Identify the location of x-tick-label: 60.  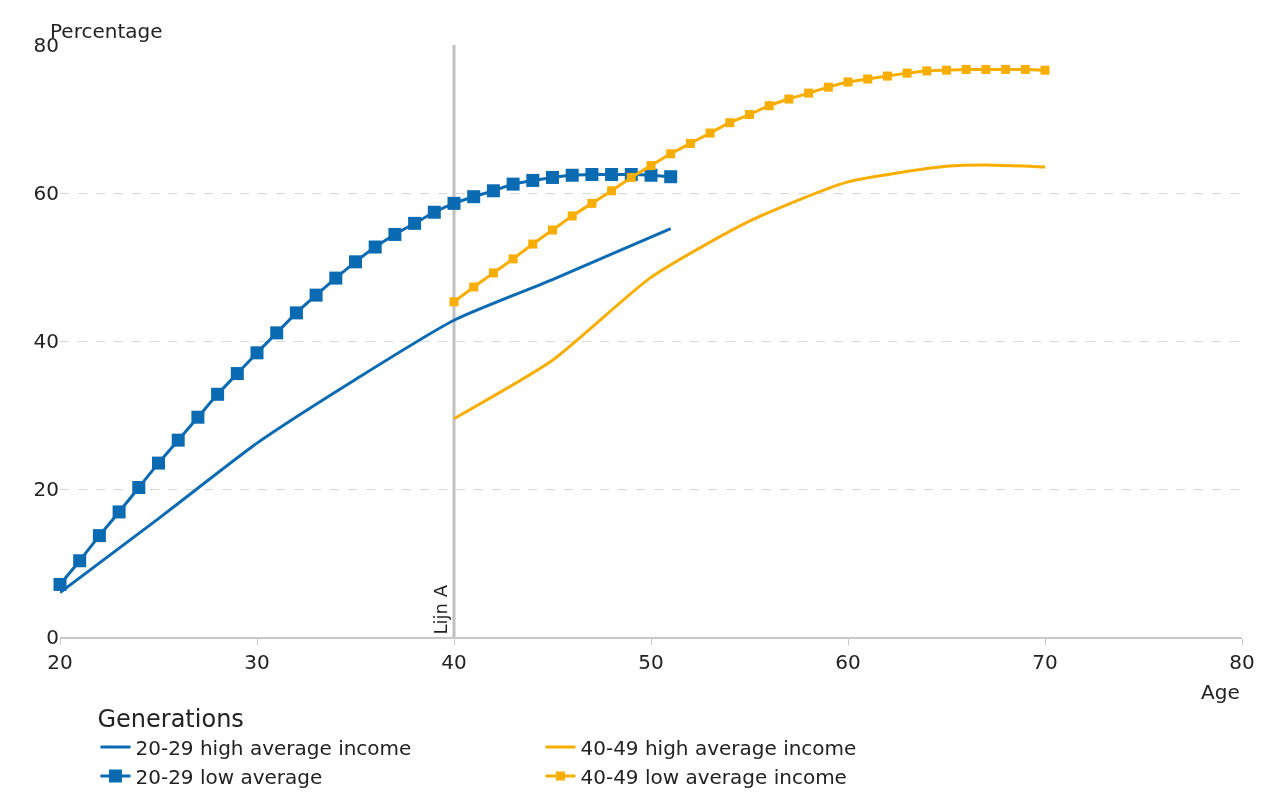
(848, 662).